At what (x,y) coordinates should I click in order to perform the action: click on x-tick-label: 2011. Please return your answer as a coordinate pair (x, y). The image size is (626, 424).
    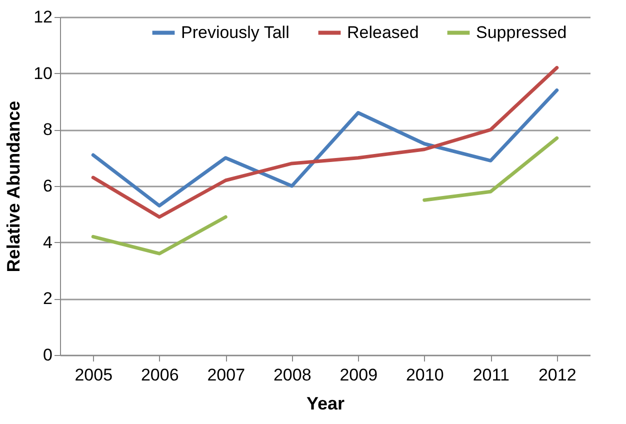
    Looking at the image, I should click on (491, 375).